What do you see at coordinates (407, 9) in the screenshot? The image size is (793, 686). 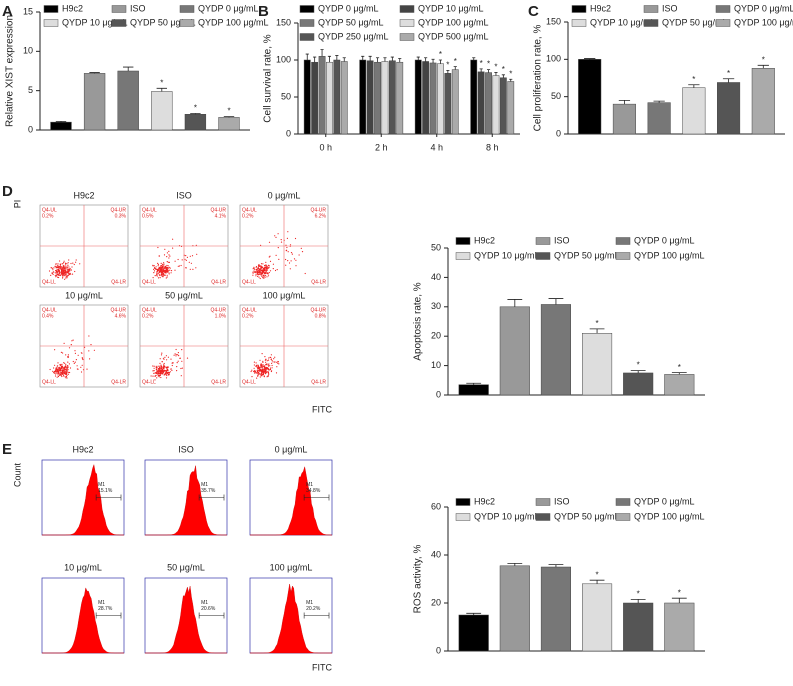 I see `legend-swatch` at bounding box center [407, 9].